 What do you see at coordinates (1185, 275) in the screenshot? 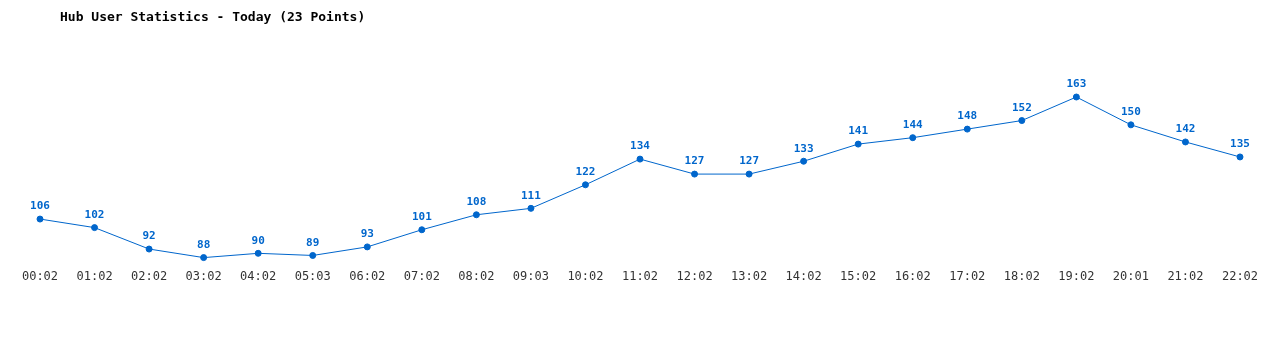
I see `x-tick-label: 21:02` at bounding box center [1185, 275].